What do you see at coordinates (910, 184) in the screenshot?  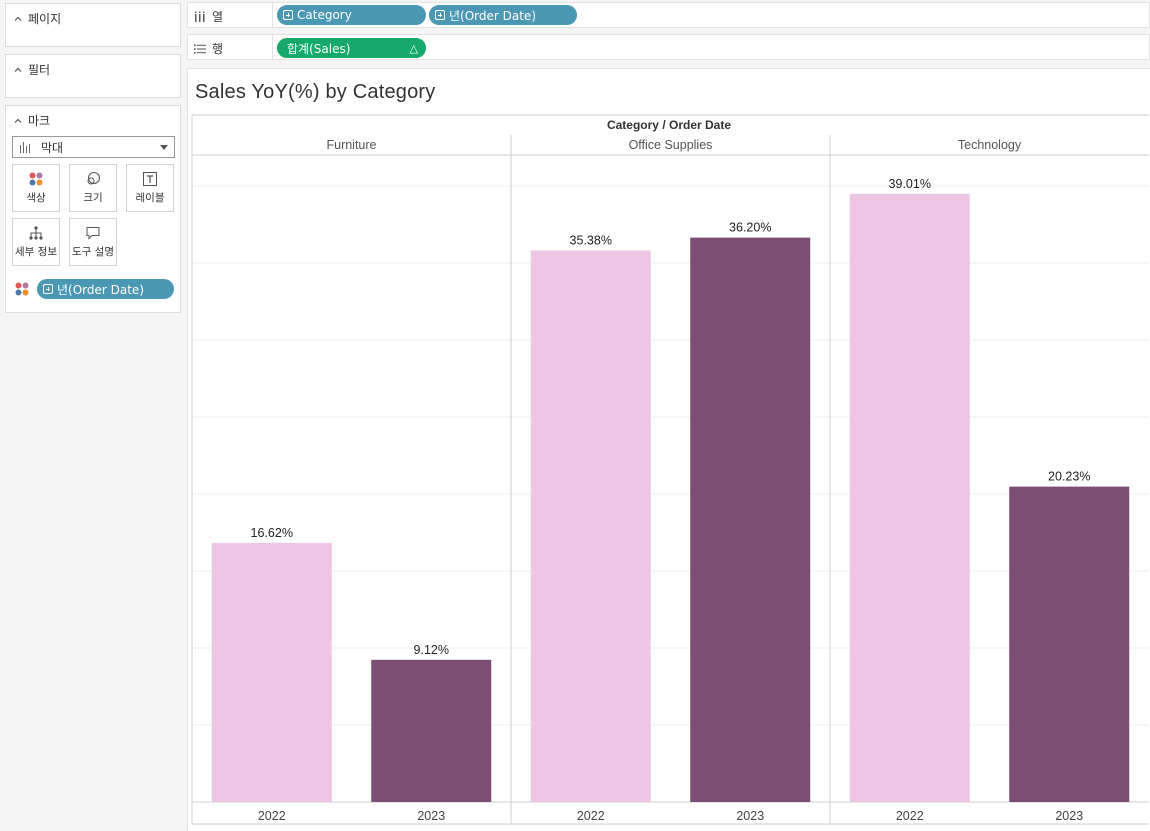 I see `bar-value-label: 39.01%` at bounding box center [910, 184].